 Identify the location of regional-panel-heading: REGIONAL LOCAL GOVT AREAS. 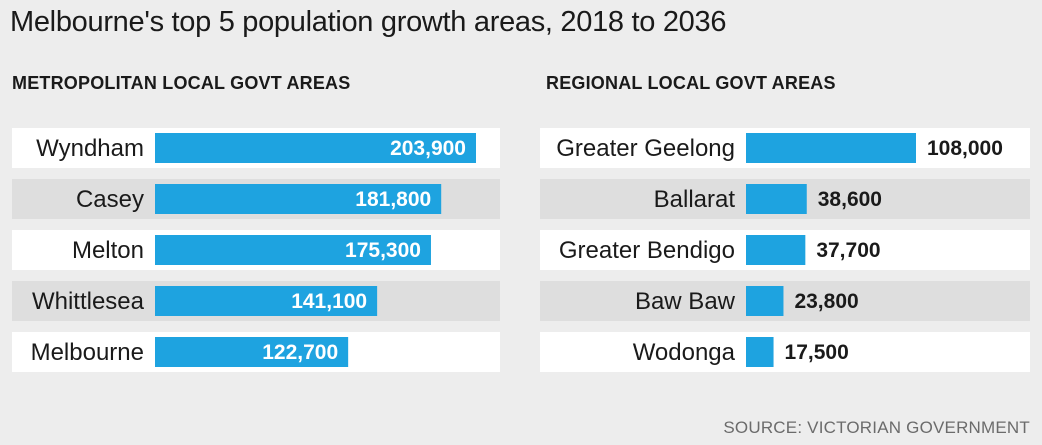
(691, 83).